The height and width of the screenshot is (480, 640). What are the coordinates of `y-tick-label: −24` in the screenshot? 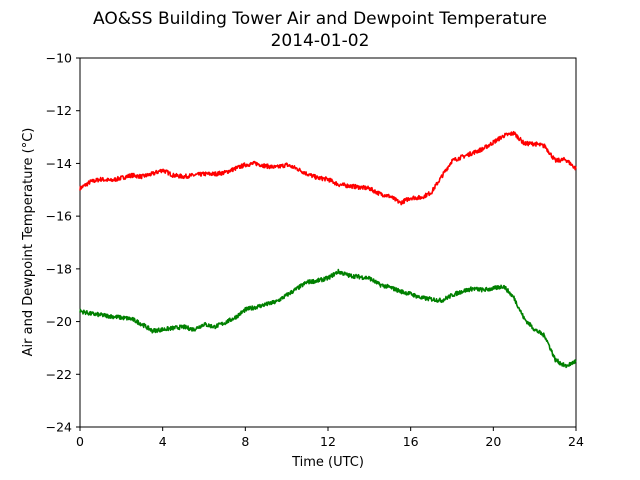 It's located at (59, 427).